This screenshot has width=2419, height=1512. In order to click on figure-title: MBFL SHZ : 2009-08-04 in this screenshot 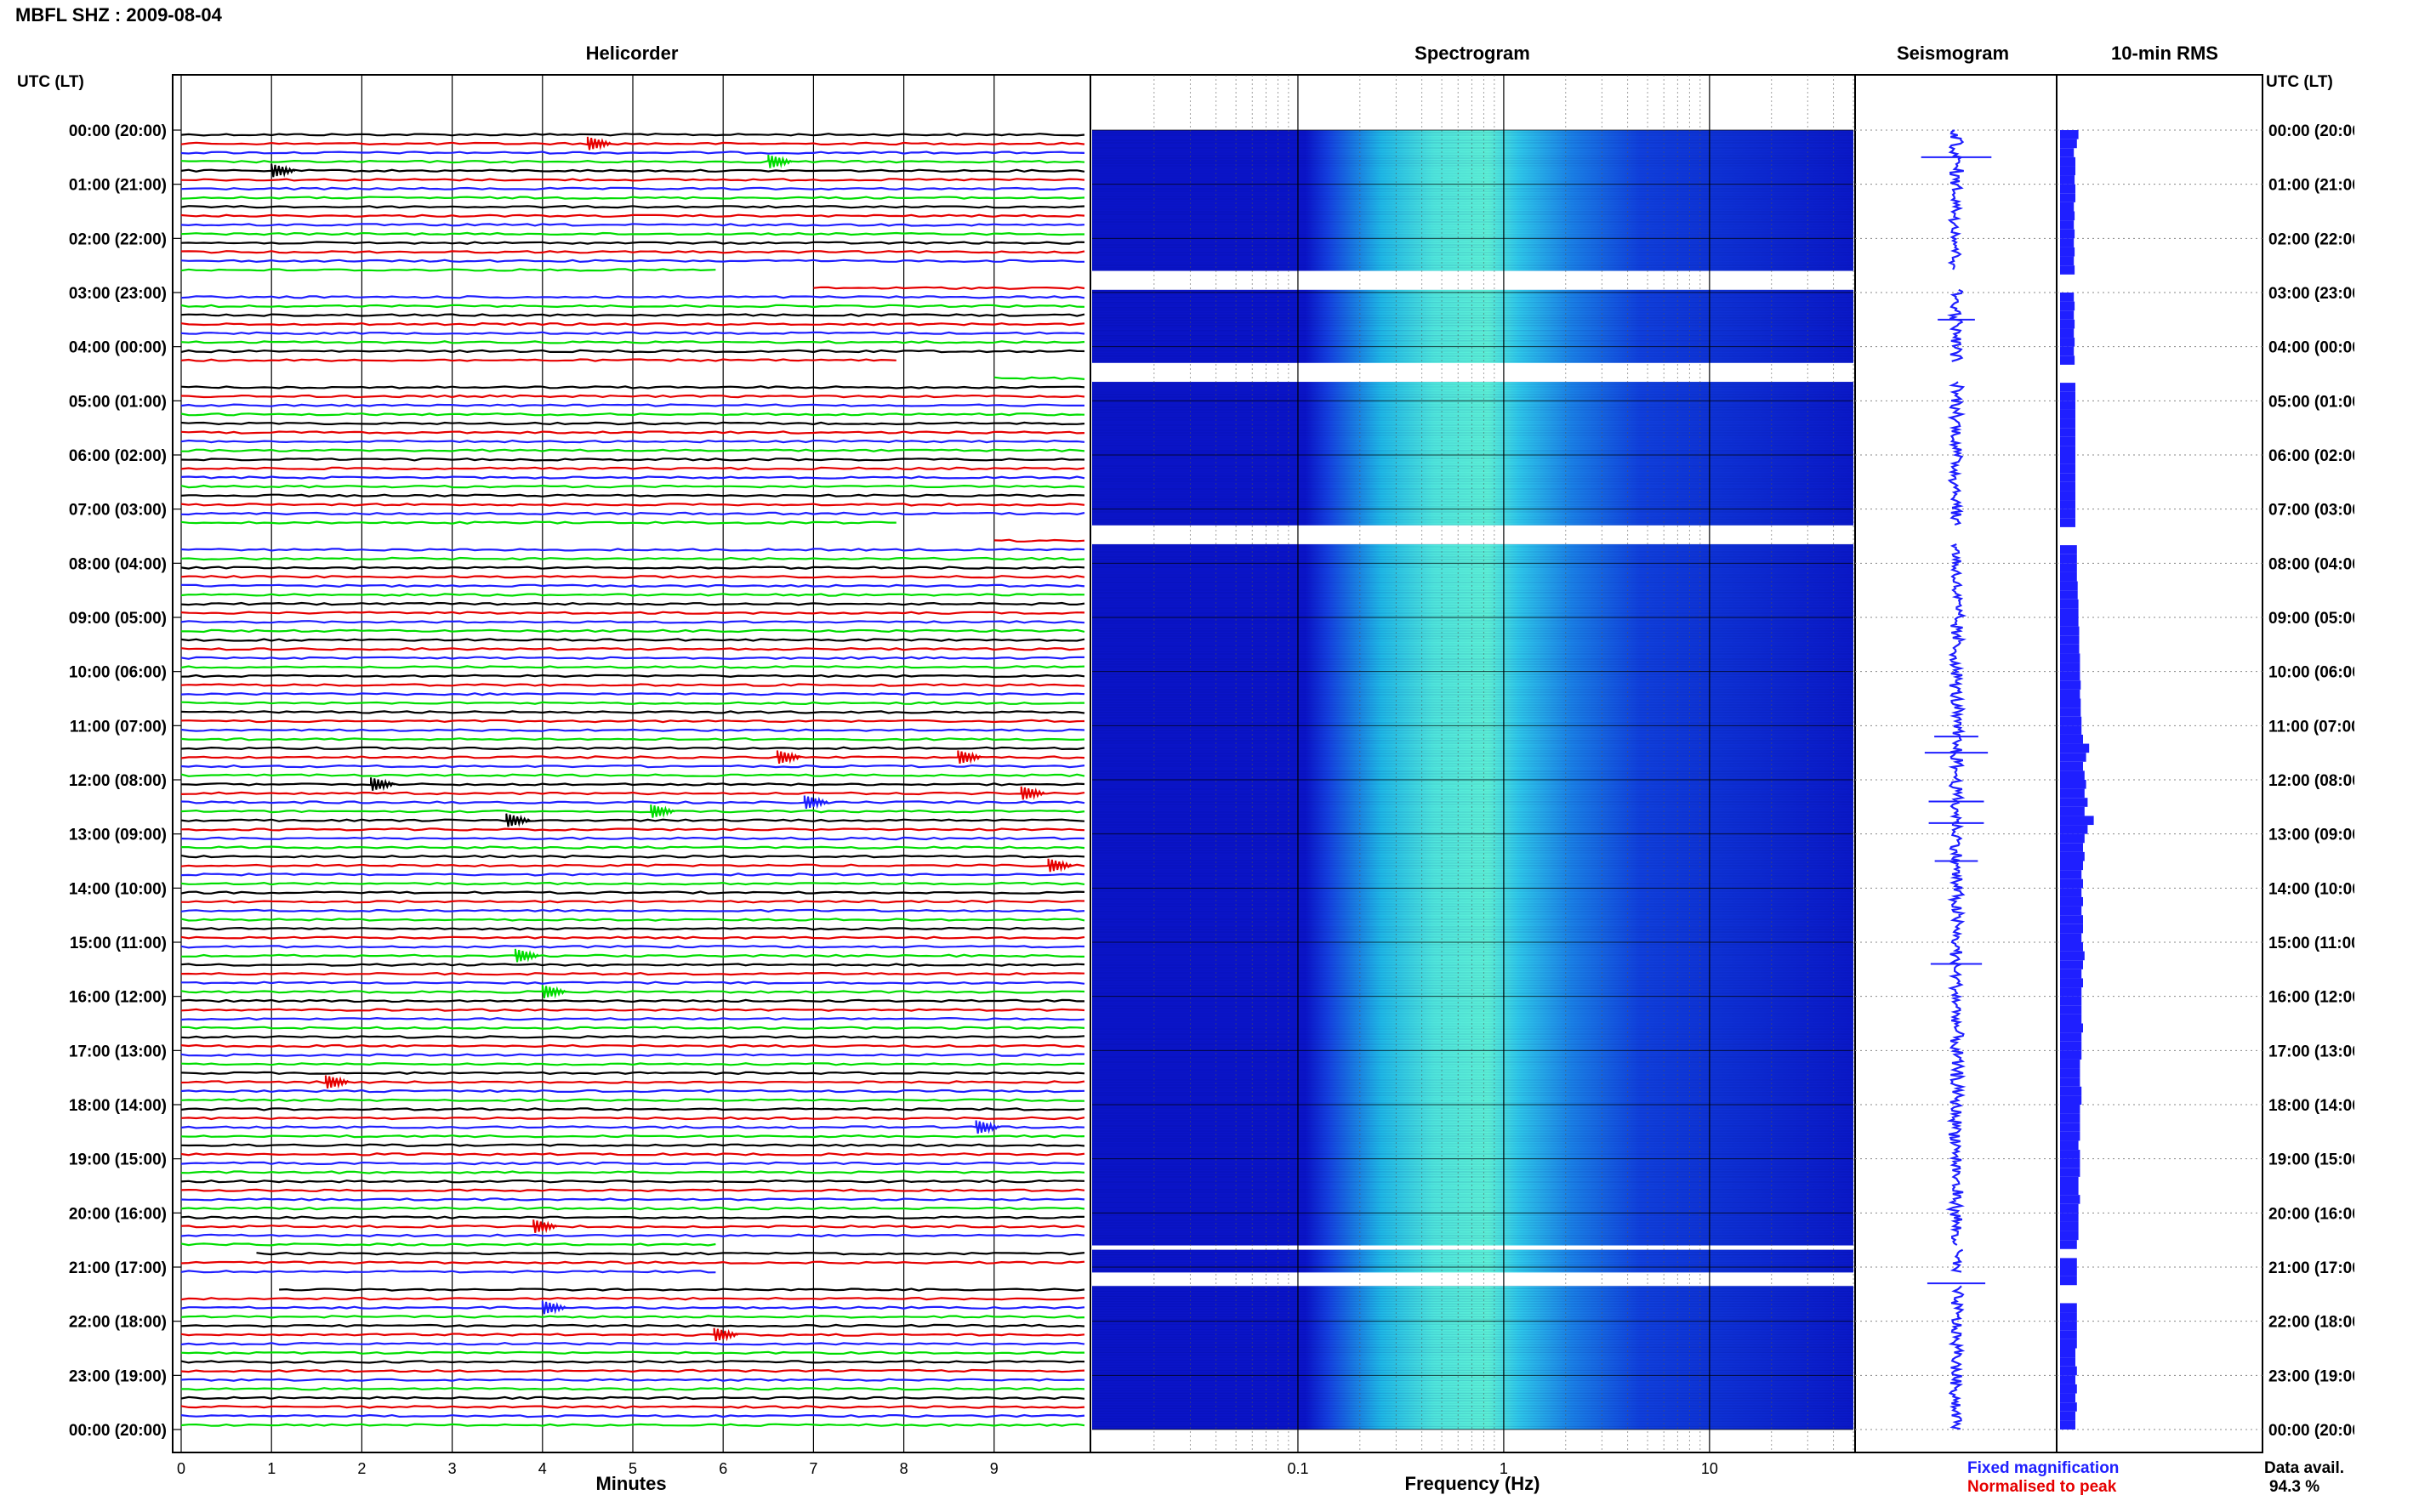, I will do `click(119, 15)`.